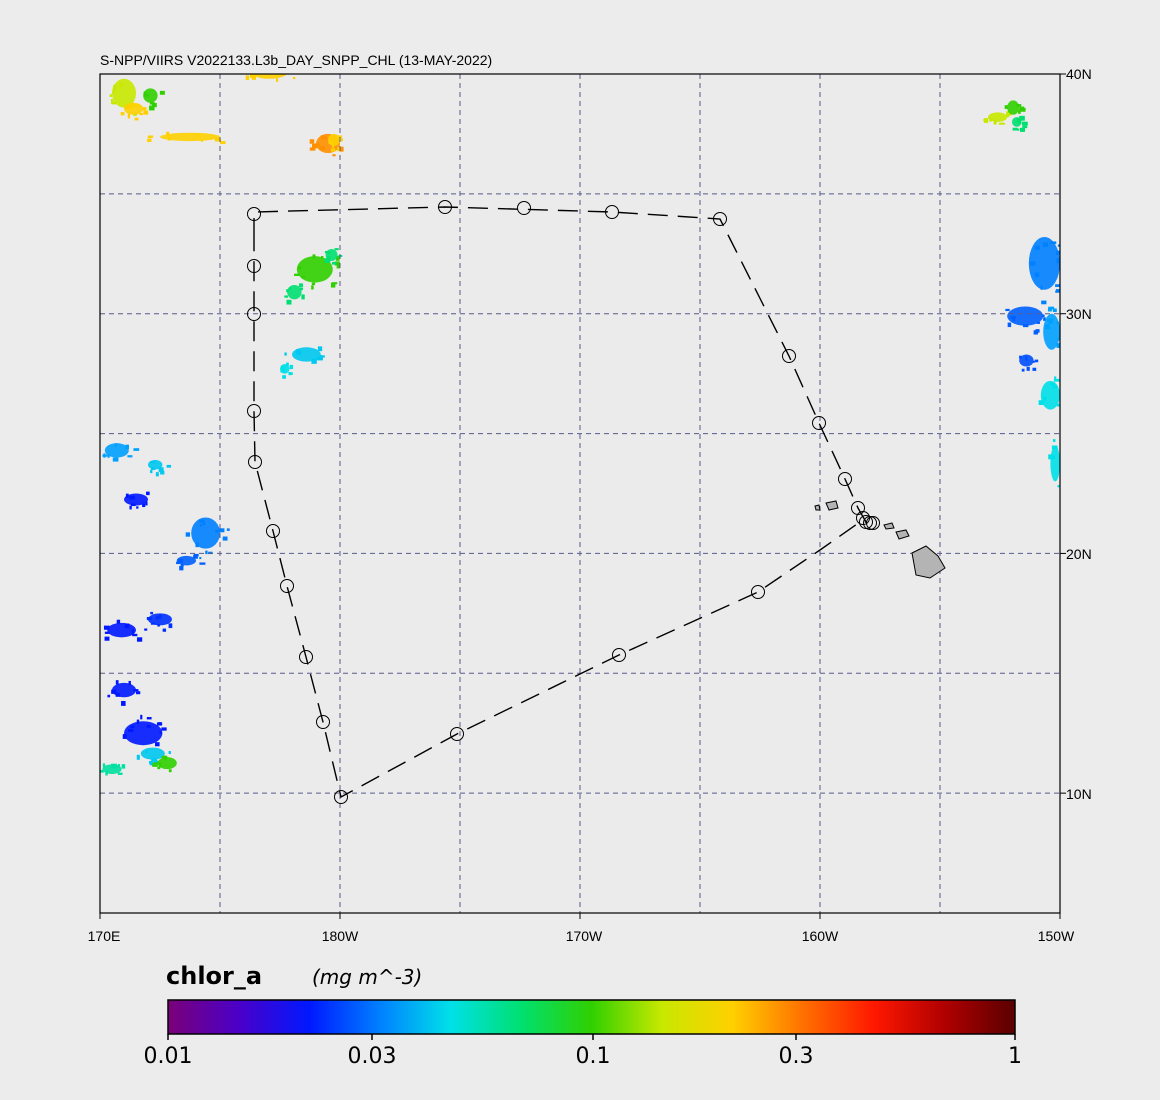 The height and width of the screenshot is (1100, 1160). Describe the element at coordinates (928, 562) in the screenshot. I see `island-hawaii` at that location.